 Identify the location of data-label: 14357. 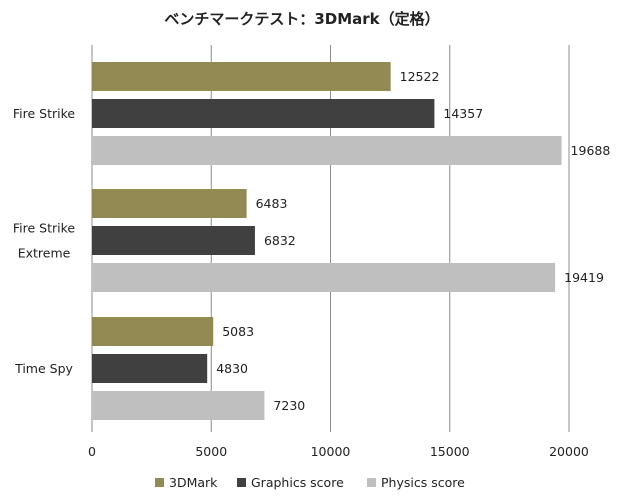
(463, 113).